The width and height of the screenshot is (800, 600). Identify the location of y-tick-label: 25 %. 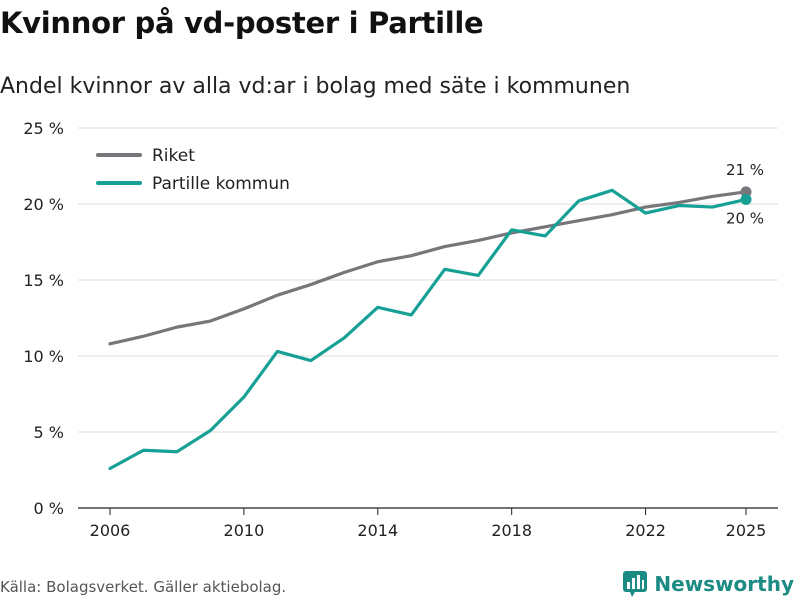
(43, 128).